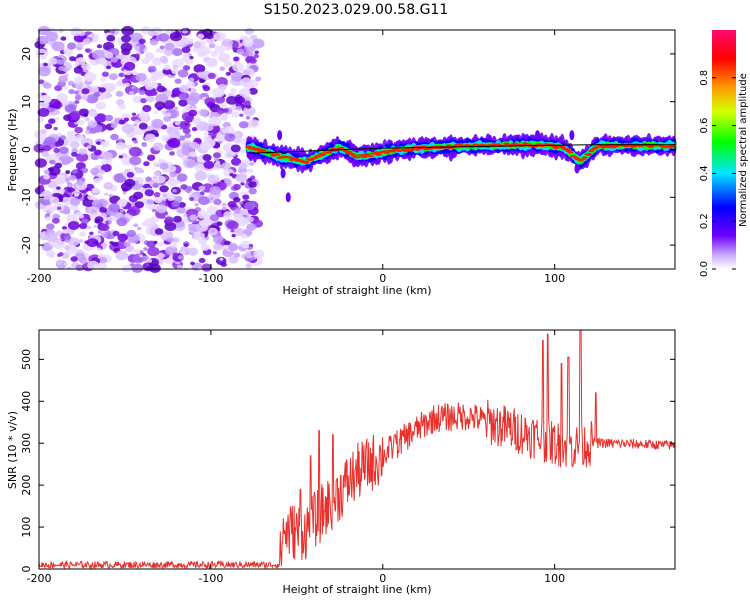  I want to click on x-tick-label: 100, so click(554, 278).